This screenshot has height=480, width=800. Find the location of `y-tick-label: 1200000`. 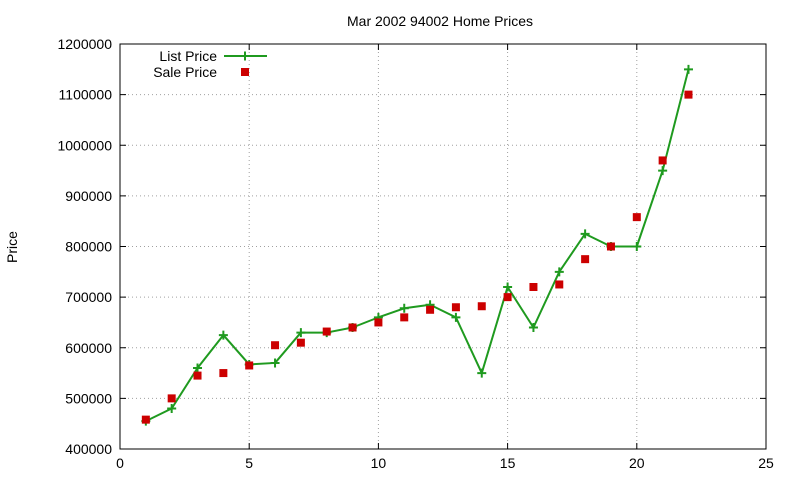

y-tick-label: 1200000 is located at coordinates (84, 44).